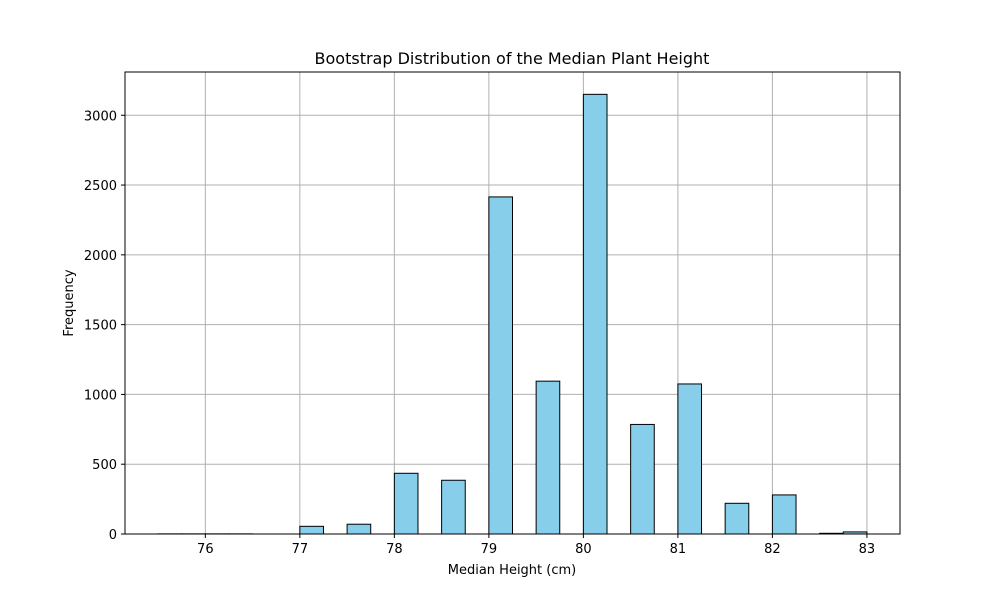 The width and height of the screenshot is (1000, 600). Describe the element at coordinates (583, 549) in the screenshot. I see `x-tick-label: 80` at that location.